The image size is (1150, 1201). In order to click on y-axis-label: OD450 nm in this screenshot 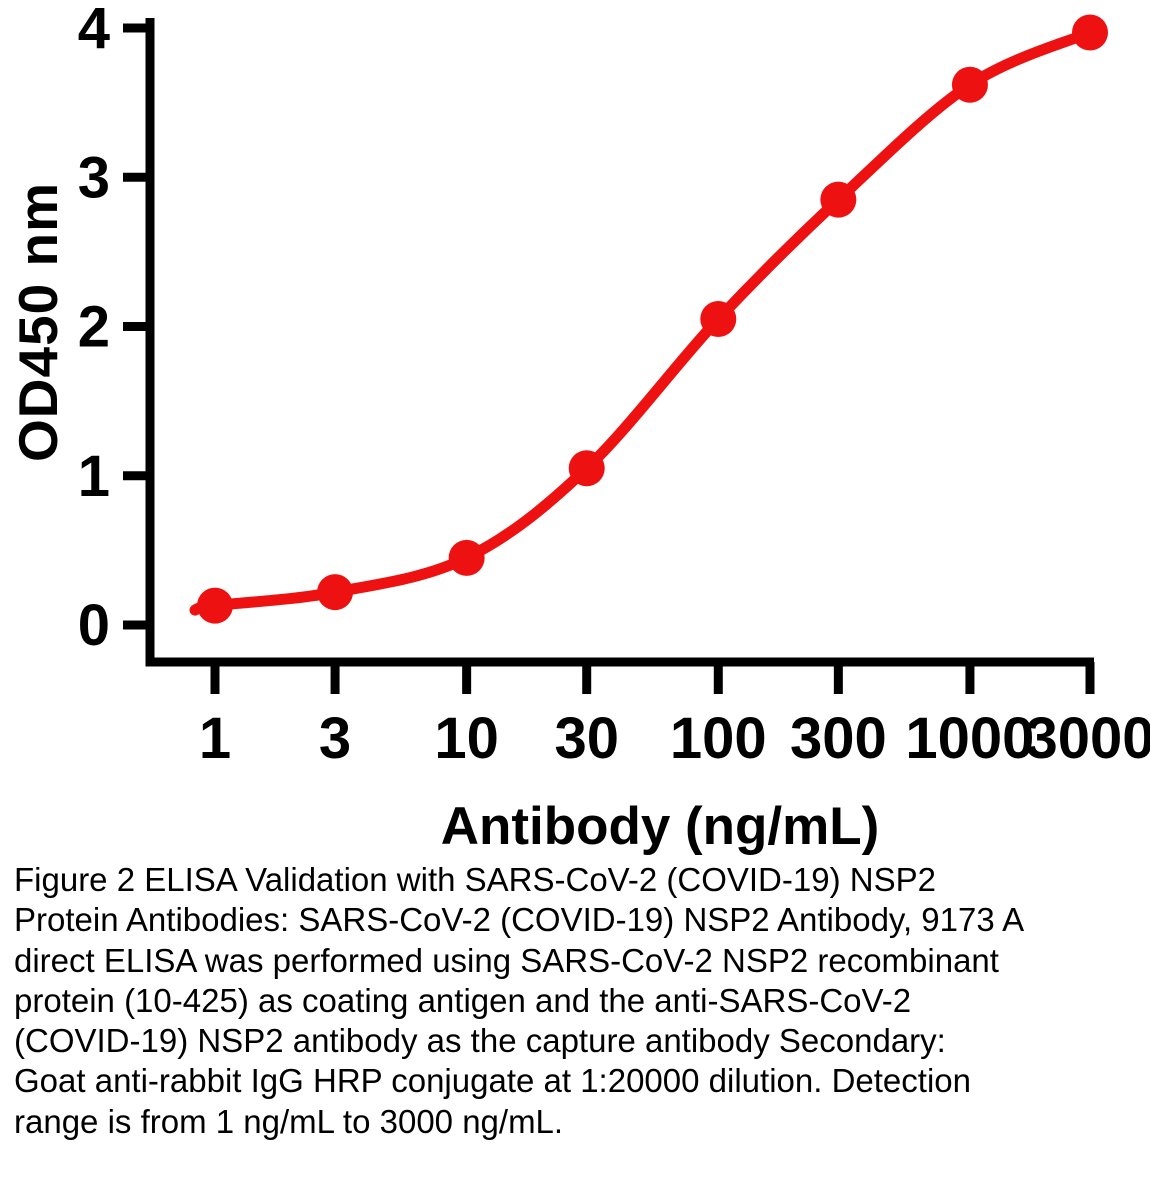, I will do `click(38, 322)`.